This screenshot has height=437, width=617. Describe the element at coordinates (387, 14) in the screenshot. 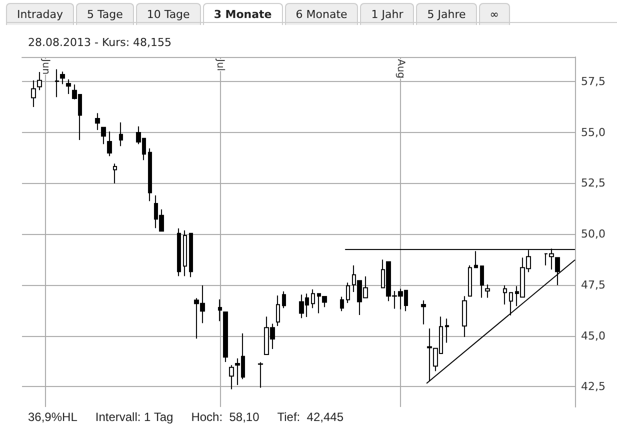

I see `tab-button: 1 Jahr` at that location.